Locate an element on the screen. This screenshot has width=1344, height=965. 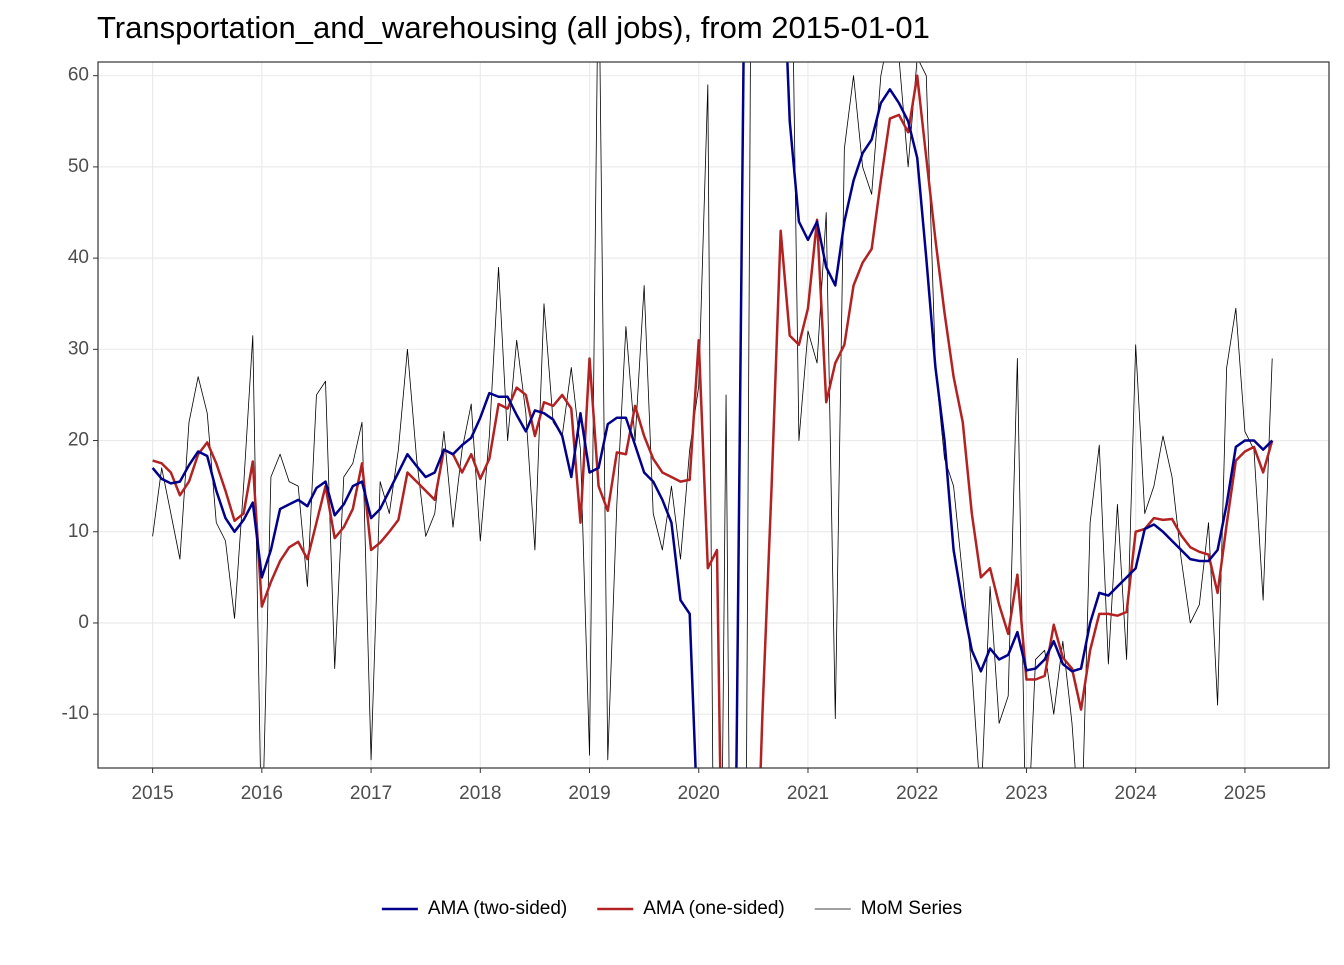
legend: AMA (two-sided) AMA (one-sided) MoM Series is located at coordinates (671, 908).